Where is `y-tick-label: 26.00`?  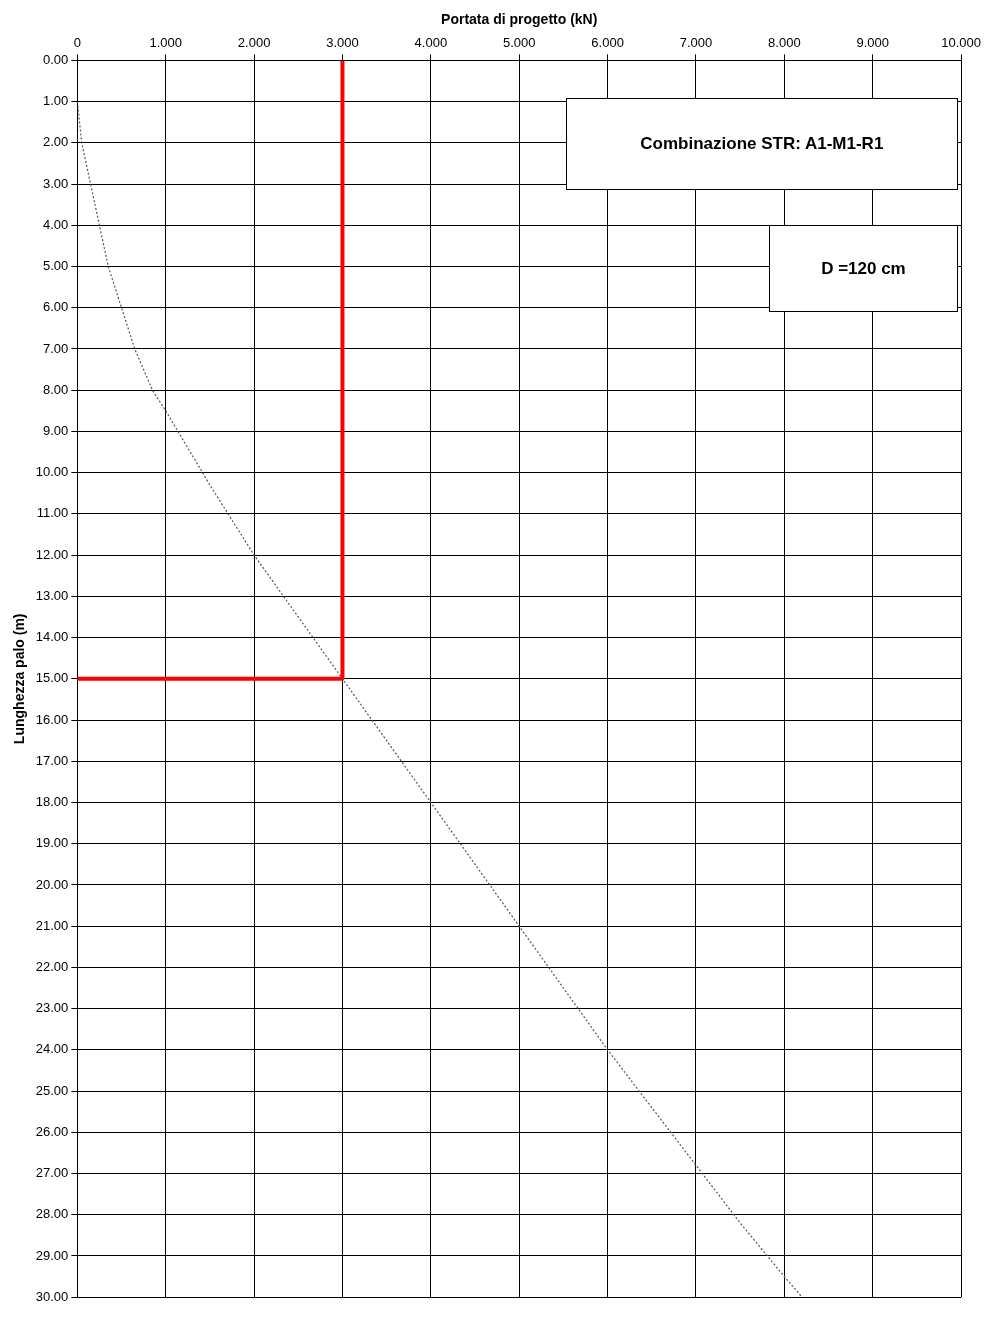 y-tick-label: 26.00 is located at coordinates (52, 1131).